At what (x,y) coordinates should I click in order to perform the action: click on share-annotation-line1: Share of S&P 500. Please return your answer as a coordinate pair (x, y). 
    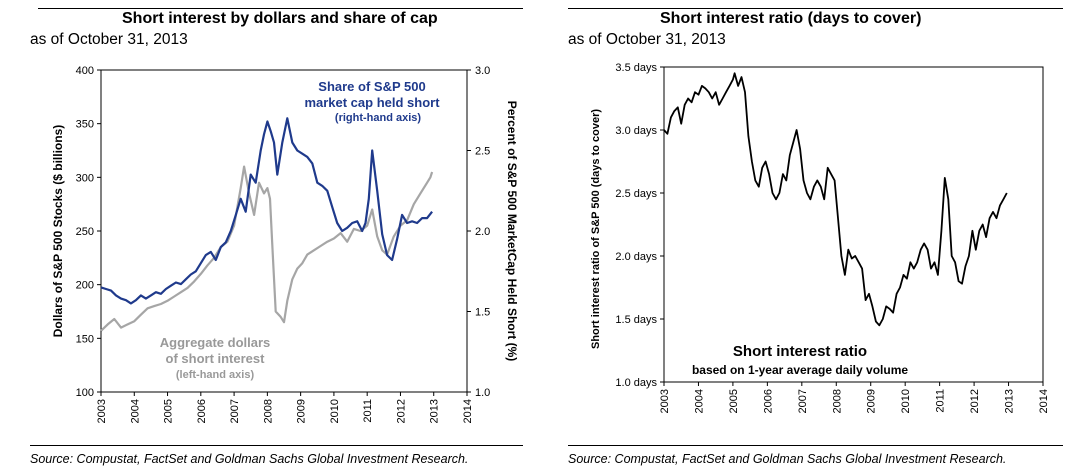
    Looking at the image, I should click on (371, 86).